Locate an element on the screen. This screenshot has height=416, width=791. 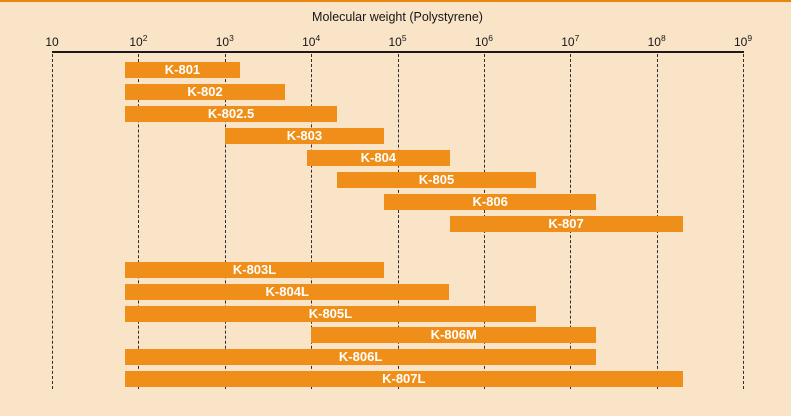
bar-label: K-802 is located at coordinates (205, 91).